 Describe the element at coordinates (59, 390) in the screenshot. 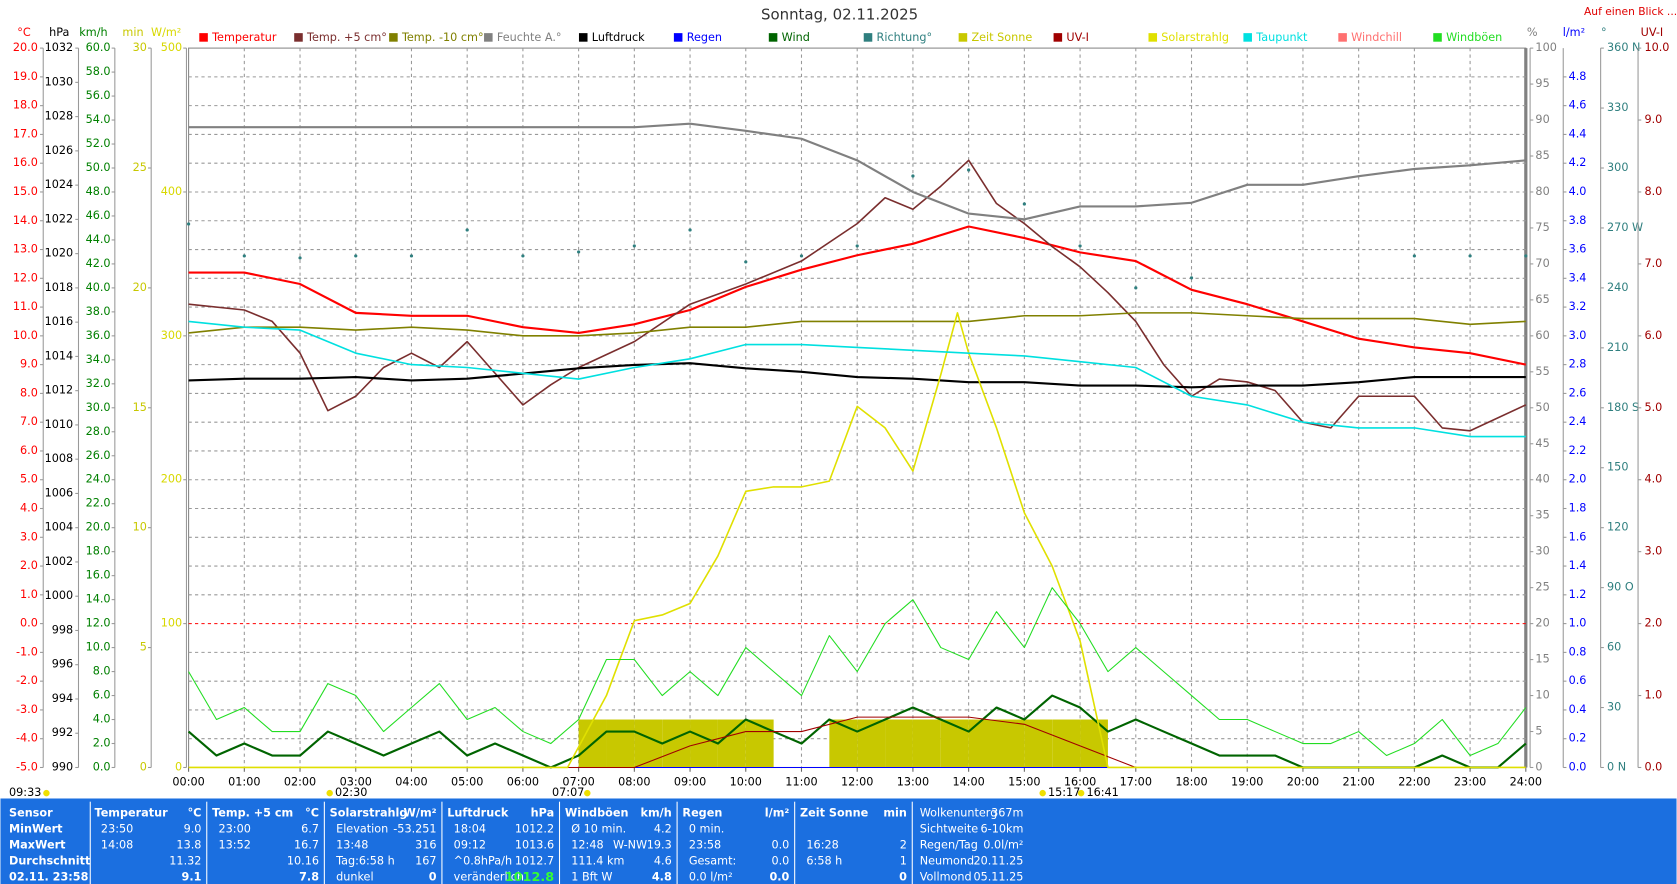

I see `y-tick-label: 1012` at that location.